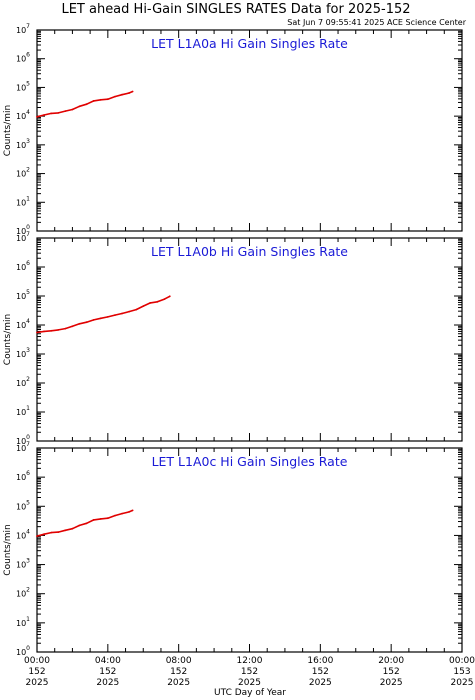 The image size is (475, 700). What do you see at coordinates (37, 672) in the screenshot?
I see `x-tick-label: 00:00 152 2025` at bounding box center [37, 672].